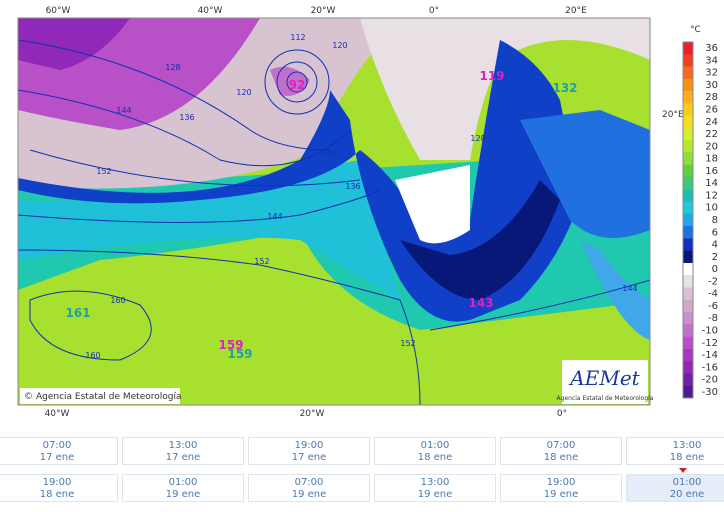 The width and height of the screenshot is (724, 512). What do you see at coordinates (605, 398) in the screenshot?
I see `logo-subtitle: Agencia Estatal de Meteorología` at bounding box center [605, 398].